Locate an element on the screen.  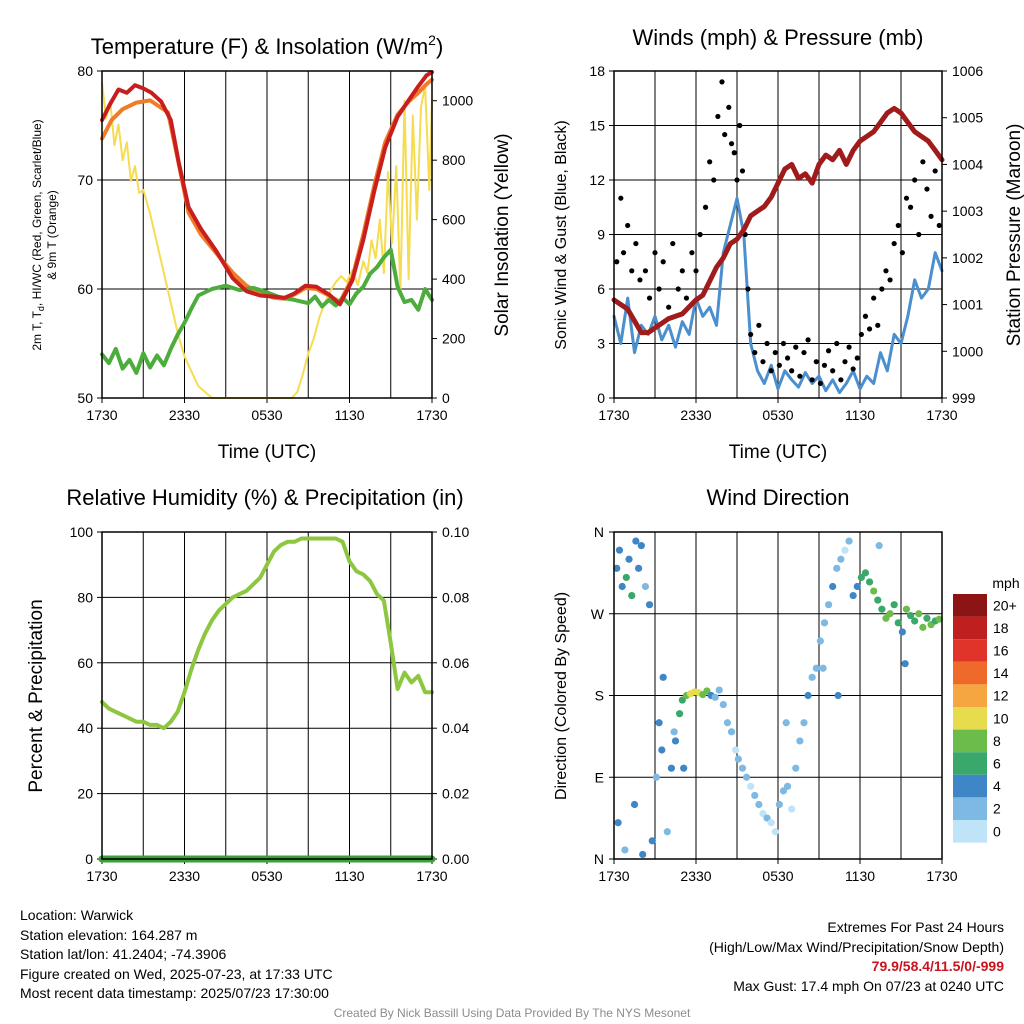
humidity-ytick-label: 80 is located at coordinates (85, 597).